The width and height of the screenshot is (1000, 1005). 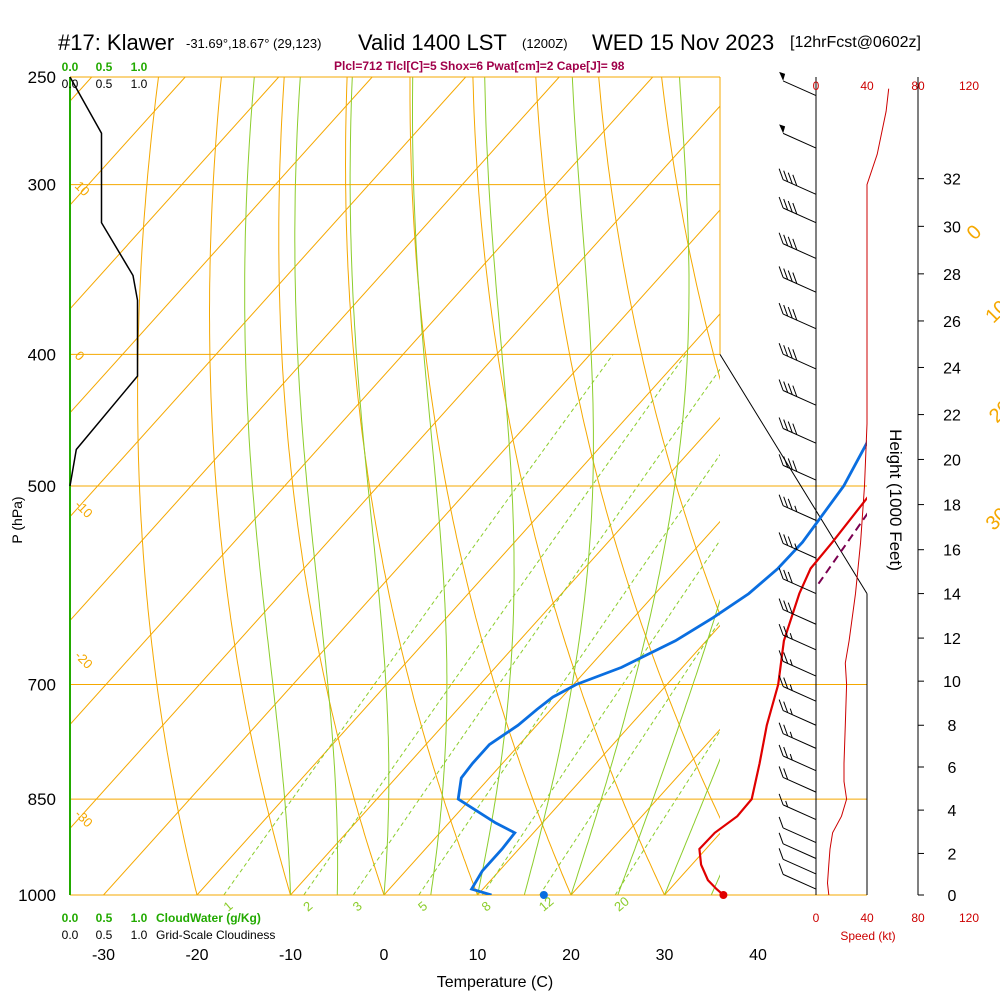 I want to click on cloudiness-scale-top: 0.0, so click(x=70, y=84).